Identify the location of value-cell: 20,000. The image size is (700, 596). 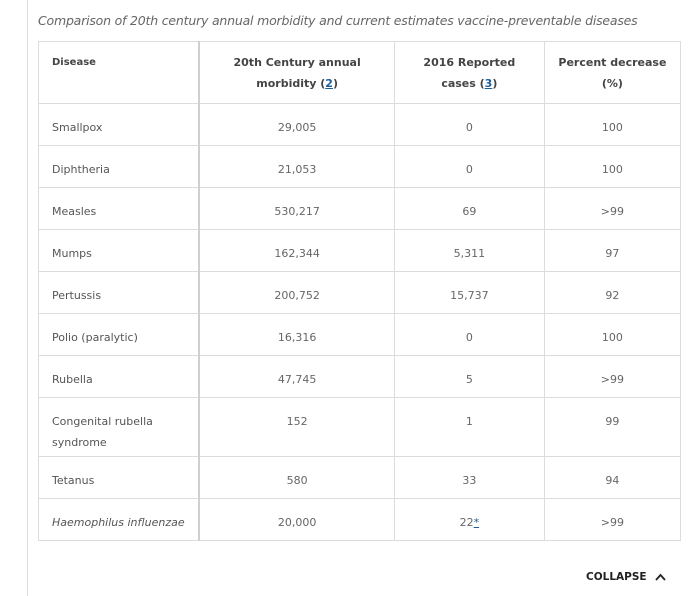
(296, 519).